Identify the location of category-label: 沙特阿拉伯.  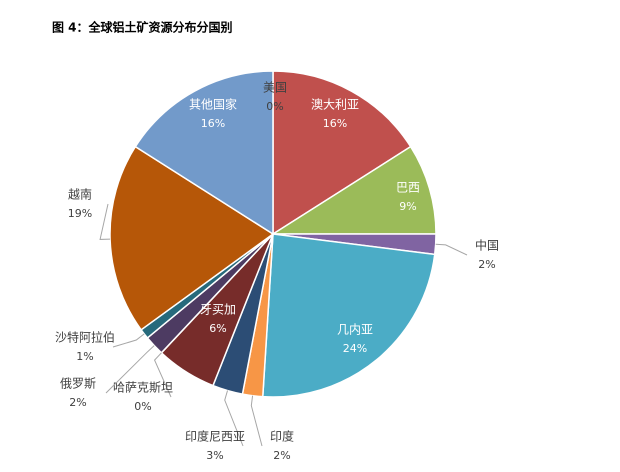
(85, 337).